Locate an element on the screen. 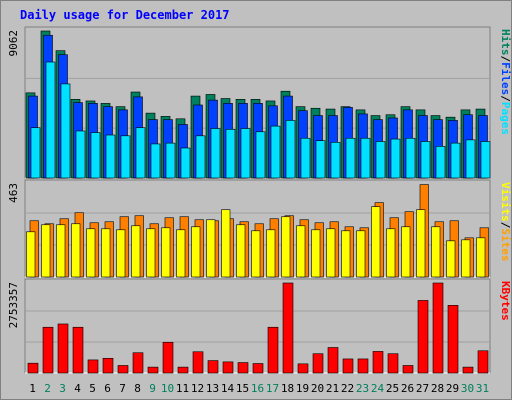 Image resolution: width=512 pixels, height=400 pixels. day-label-13: 13 is located at coordinates (212, 388).